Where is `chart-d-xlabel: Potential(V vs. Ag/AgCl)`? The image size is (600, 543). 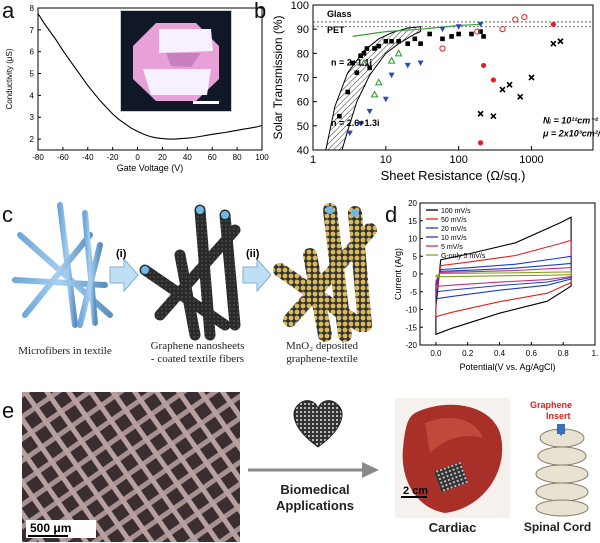
chart-d-xlabel: Potential(V vs. Ag/AgCl) is located at coordinates (507, 367).